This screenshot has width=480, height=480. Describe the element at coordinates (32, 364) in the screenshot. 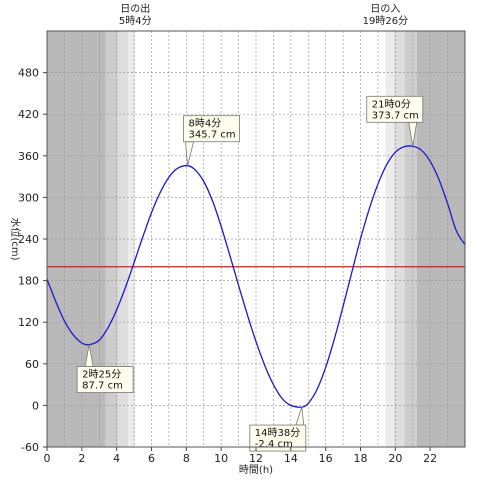

I see `y-tick-label: 60` at that location.